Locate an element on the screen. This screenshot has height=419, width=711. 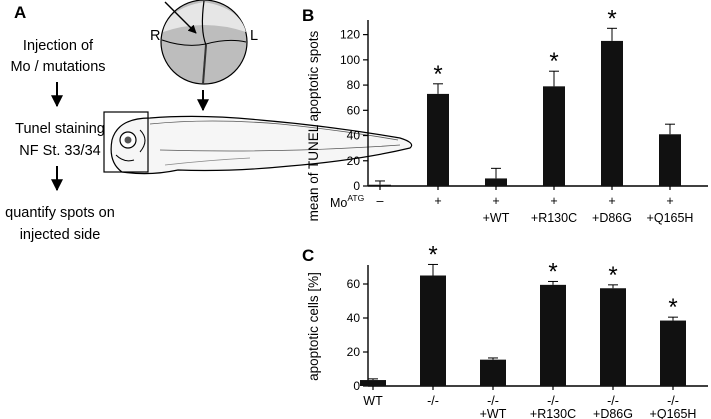
flow-step2-line2: NF St. 33/34 is located at coordinates (59, 151).